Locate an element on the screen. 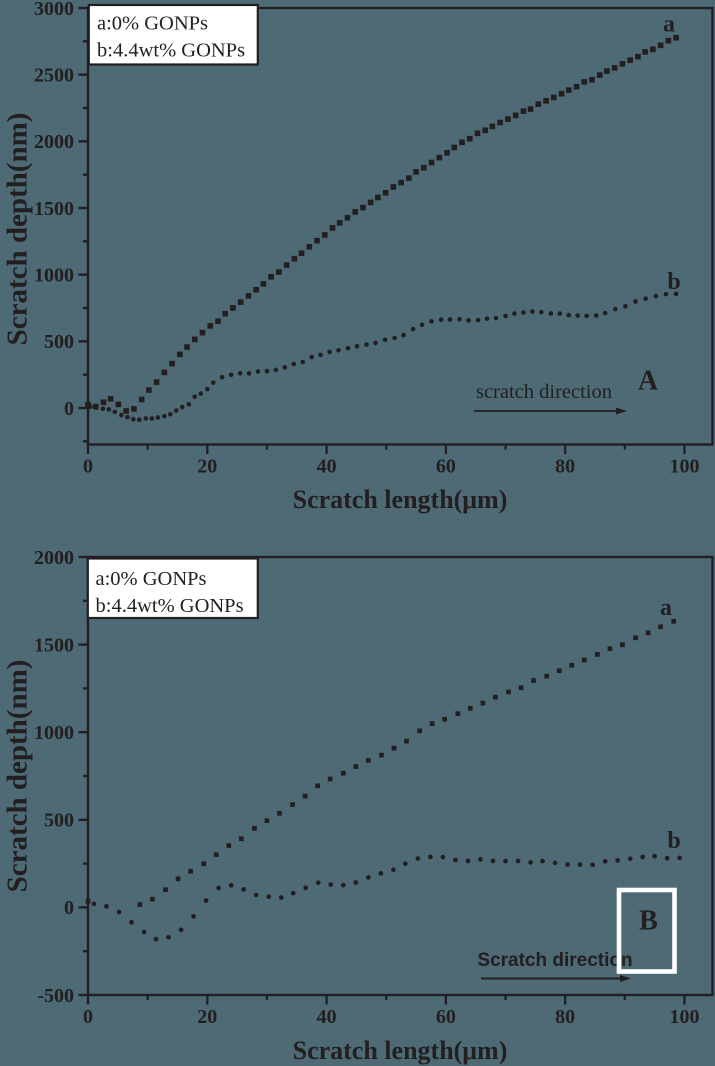 The image size is (715, 1066). series-label-a: a is located at coordinates (669, 25).